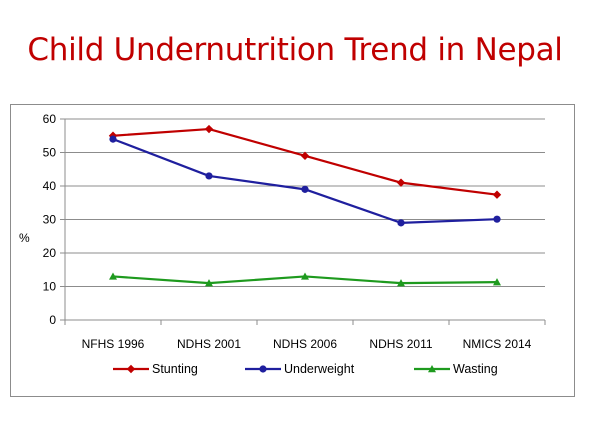 This screenshot has height=446, width=590. Describe the element at coordinates (295, 50) in the screenshot. I see `slide-title: Child Undernutrition Trend in Nepal` at that location.